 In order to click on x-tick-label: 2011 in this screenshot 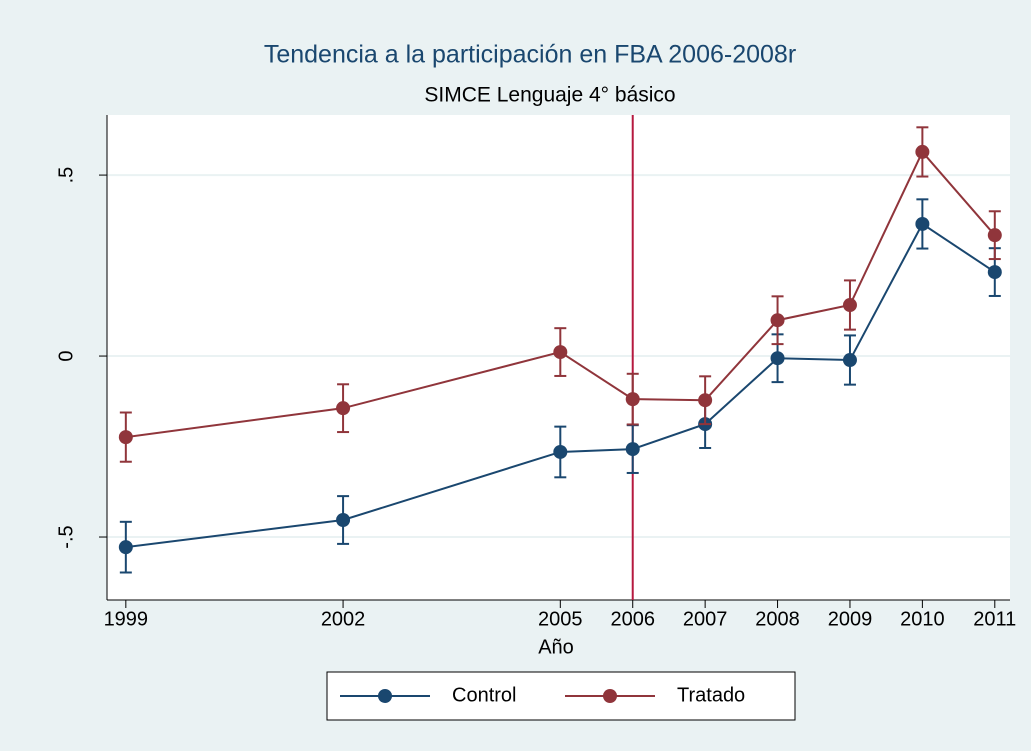, I will do `click(994, 619)`.